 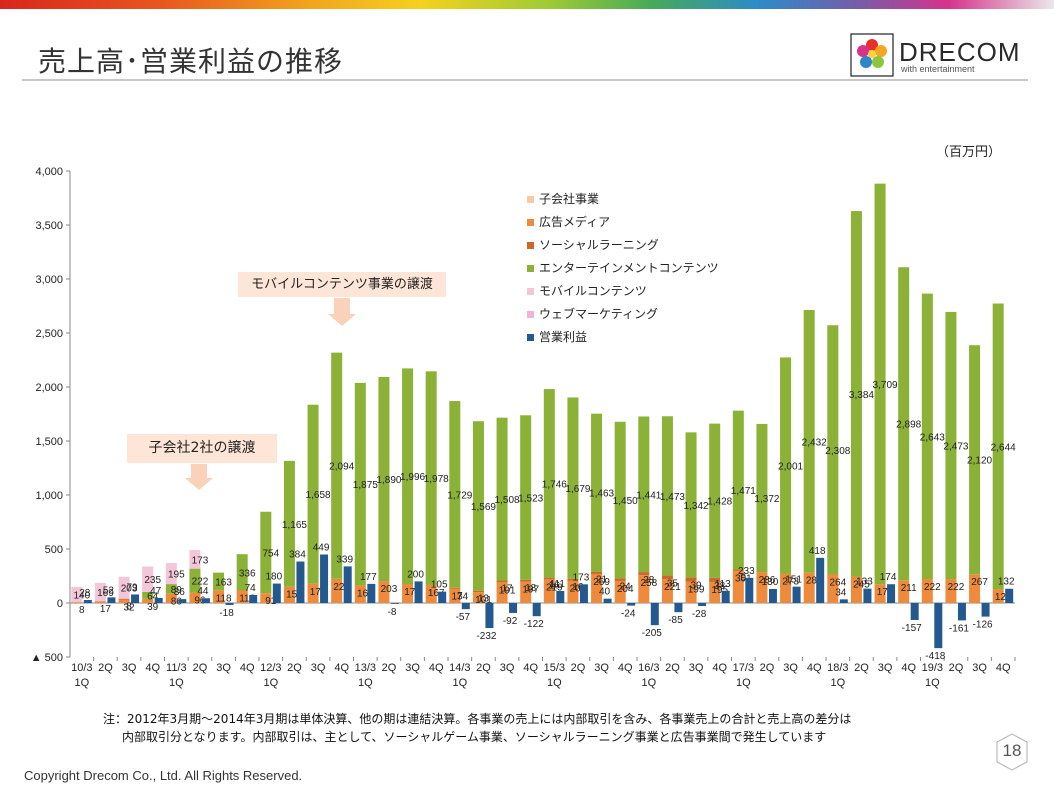 I want to click on y-tick-label: 1,000, so click(x=49, y=496).